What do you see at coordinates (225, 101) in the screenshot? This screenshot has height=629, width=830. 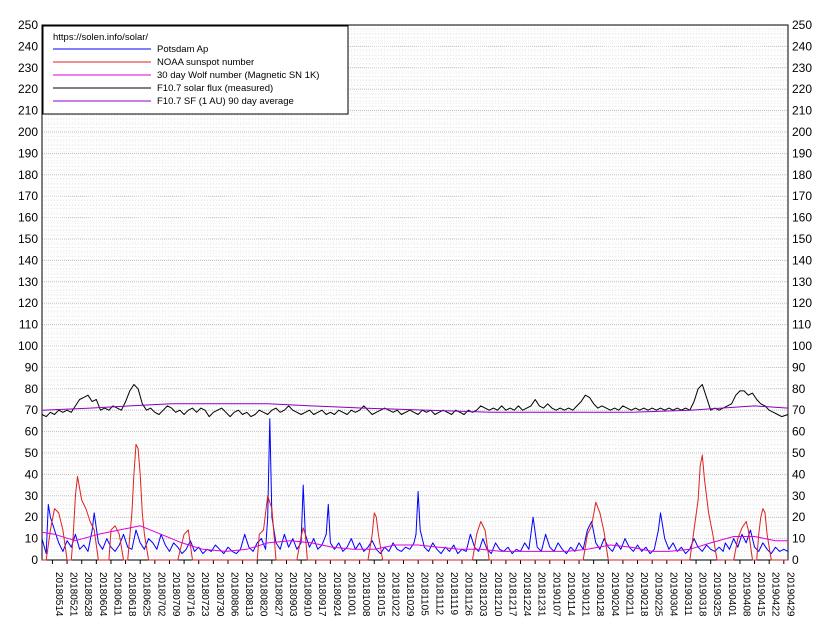 I see `legend-label-f107avg: F10.7 SF (1 AU) 90 day average` at bounding box center [225, 101].